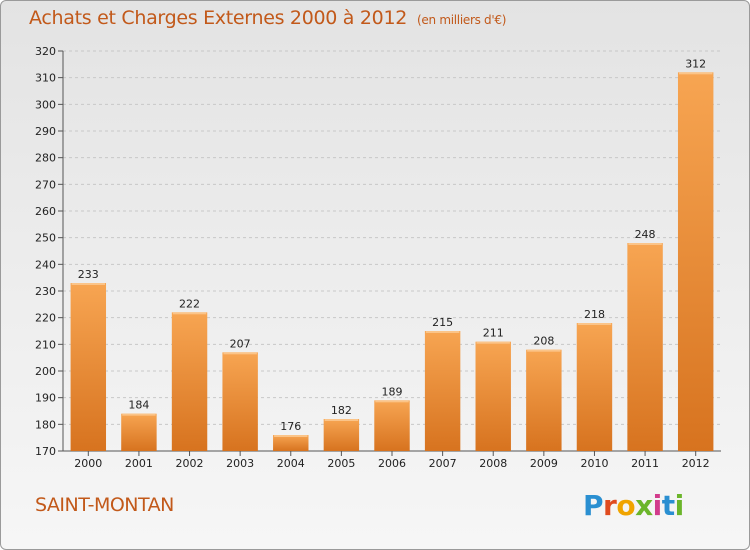 This screenshot has height=550, width=750. I want to click on logo-letter: P, so click(593, 505).